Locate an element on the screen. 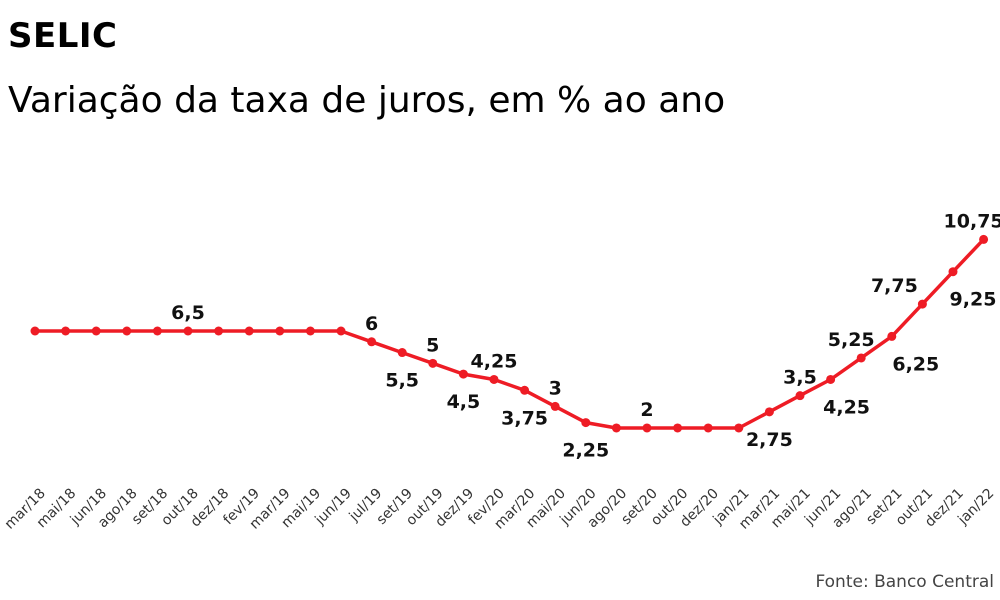 The image size is (1000, 600). data-label: 5,25 is located at coordinates (851, 340).